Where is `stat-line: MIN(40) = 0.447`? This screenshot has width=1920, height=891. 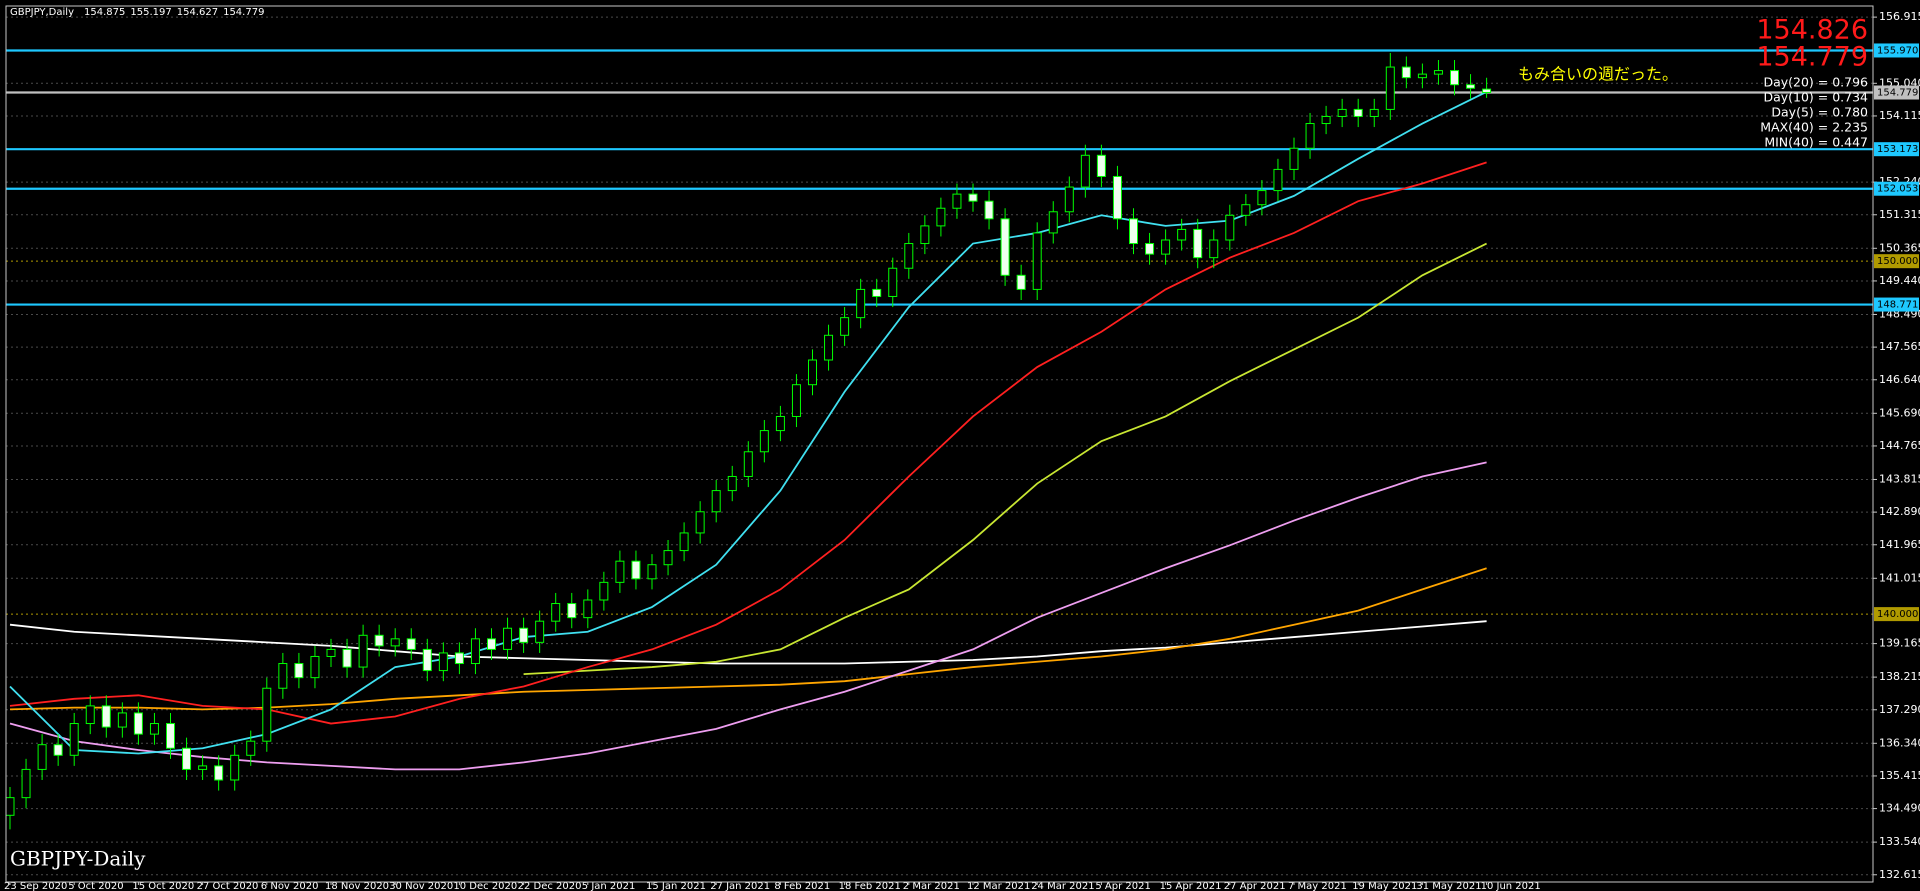 stat-line: MIN(40) = 0.447 is located at coordinates (1816, 142).